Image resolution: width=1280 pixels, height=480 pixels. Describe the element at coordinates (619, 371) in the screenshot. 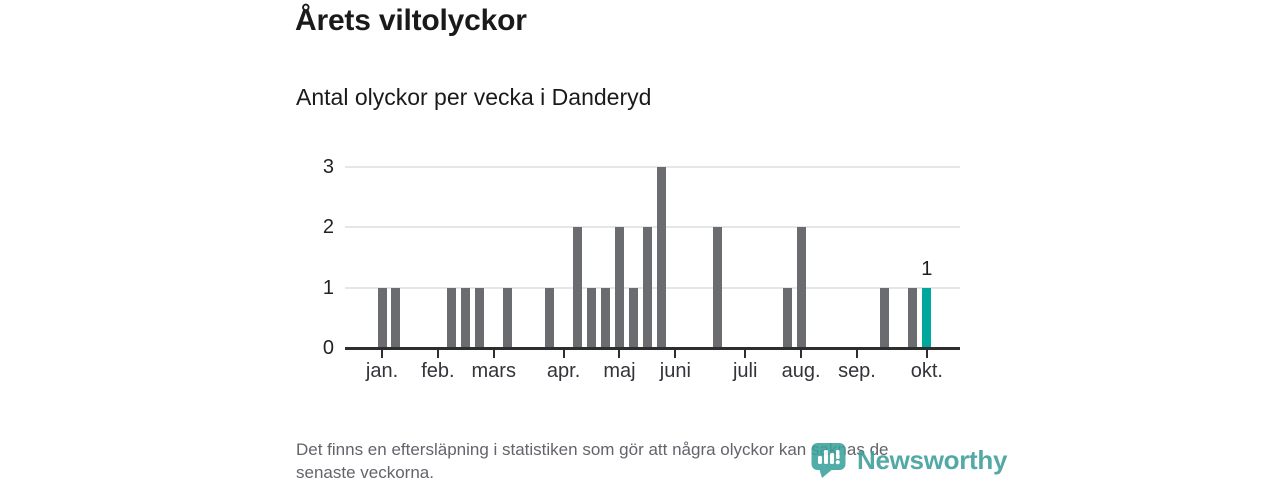

I see `x-axis-tick-label: maj` at that location.